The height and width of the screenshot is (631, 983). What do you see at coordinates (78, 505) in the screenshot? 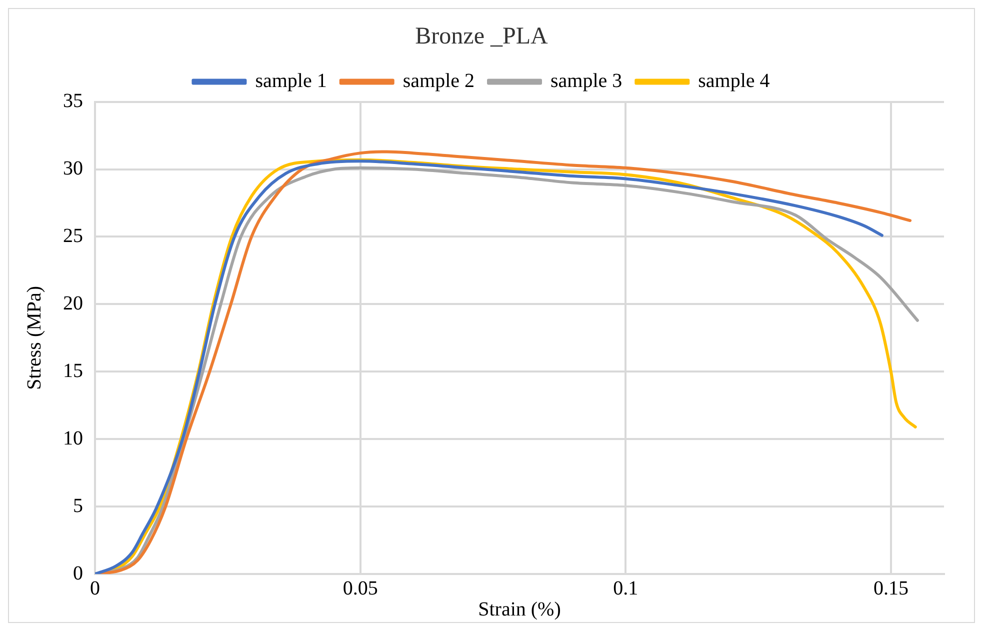
I see `y-tick-label: 5` at bounding box center [78, 505].